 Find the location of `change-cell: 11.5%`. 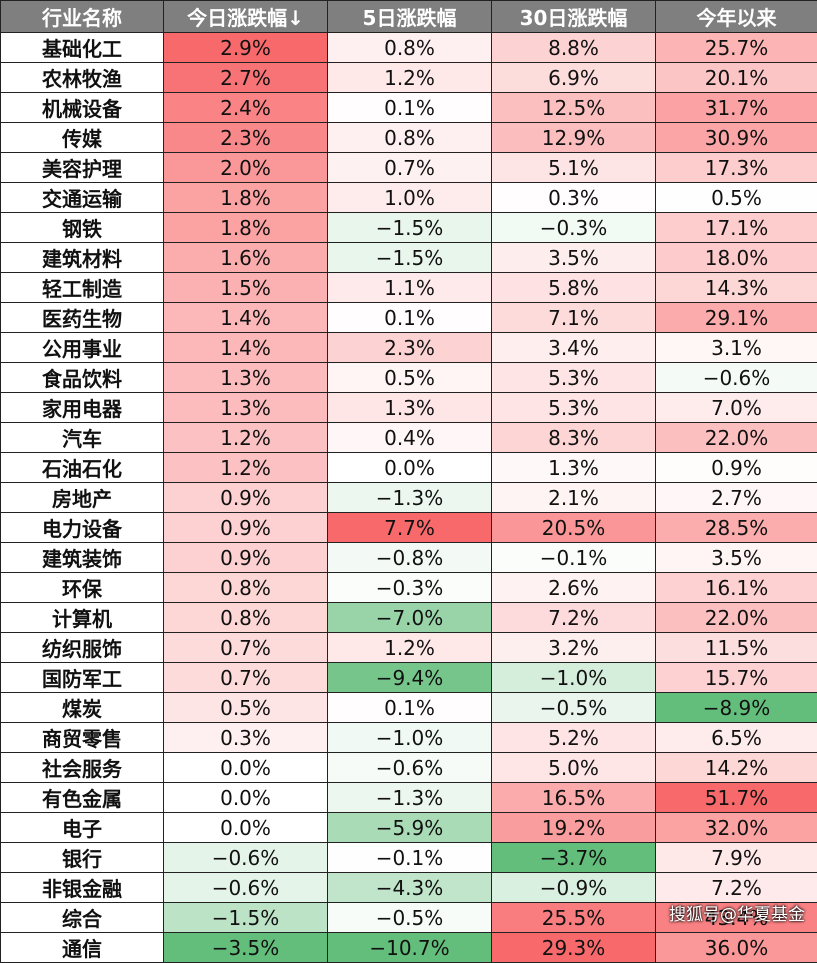

change-cell: 11.5% is located at coordinates (736, 648).